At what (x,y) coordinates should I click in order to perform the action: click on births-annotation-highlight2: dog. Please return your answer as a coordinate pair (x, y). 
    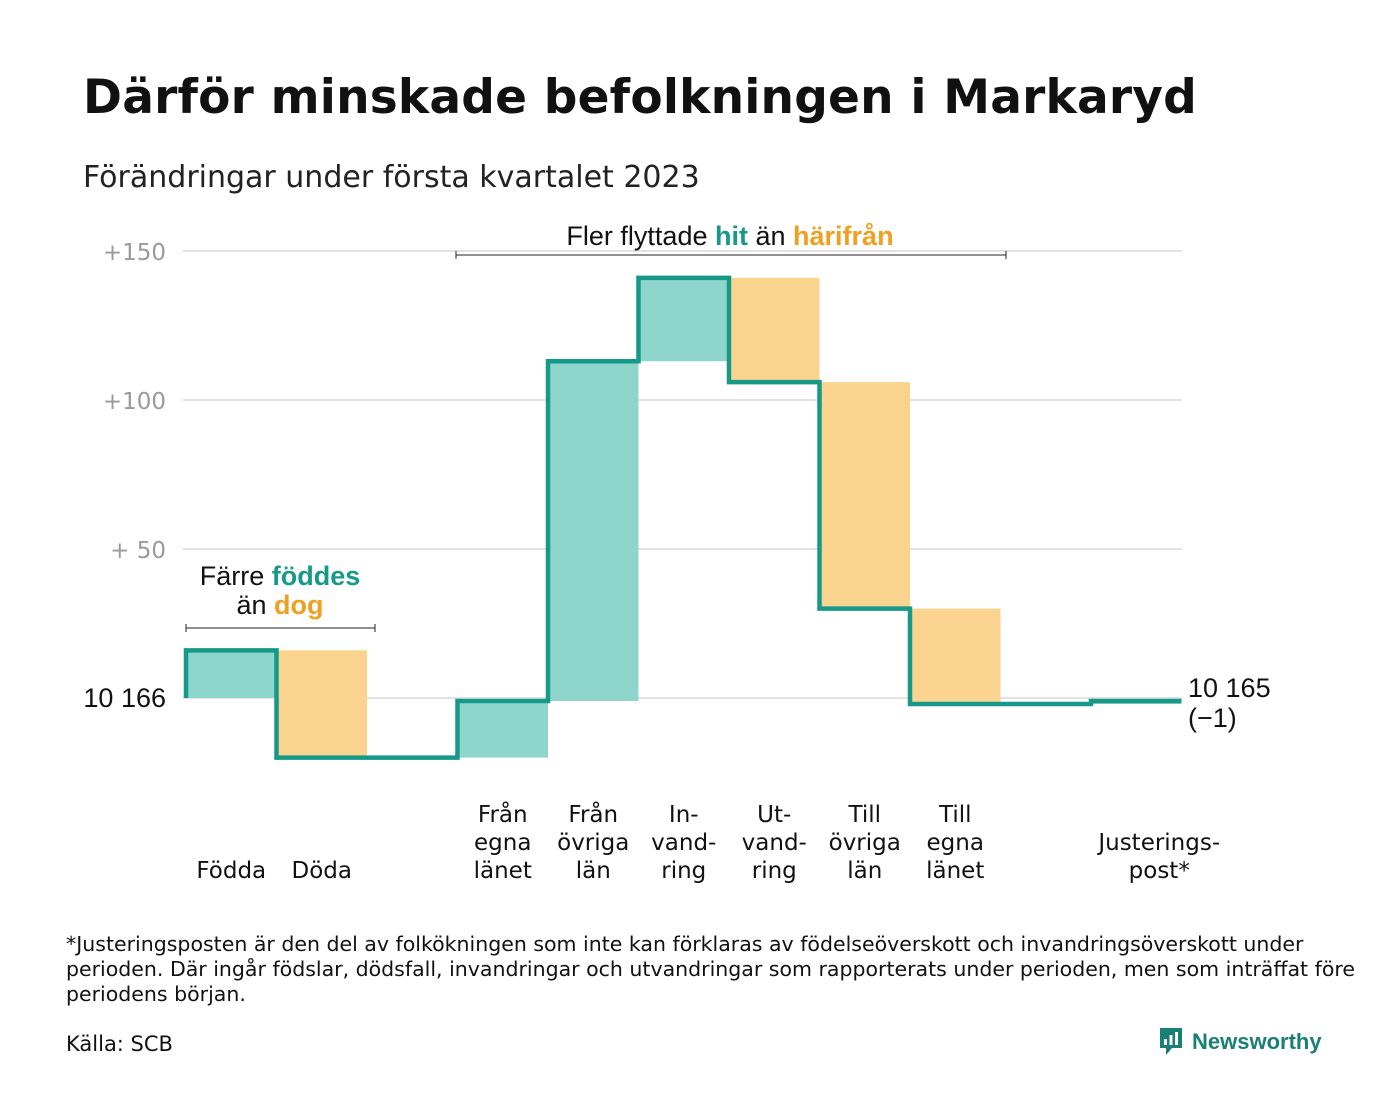
    Looking at the image, I should click on (298, 605).